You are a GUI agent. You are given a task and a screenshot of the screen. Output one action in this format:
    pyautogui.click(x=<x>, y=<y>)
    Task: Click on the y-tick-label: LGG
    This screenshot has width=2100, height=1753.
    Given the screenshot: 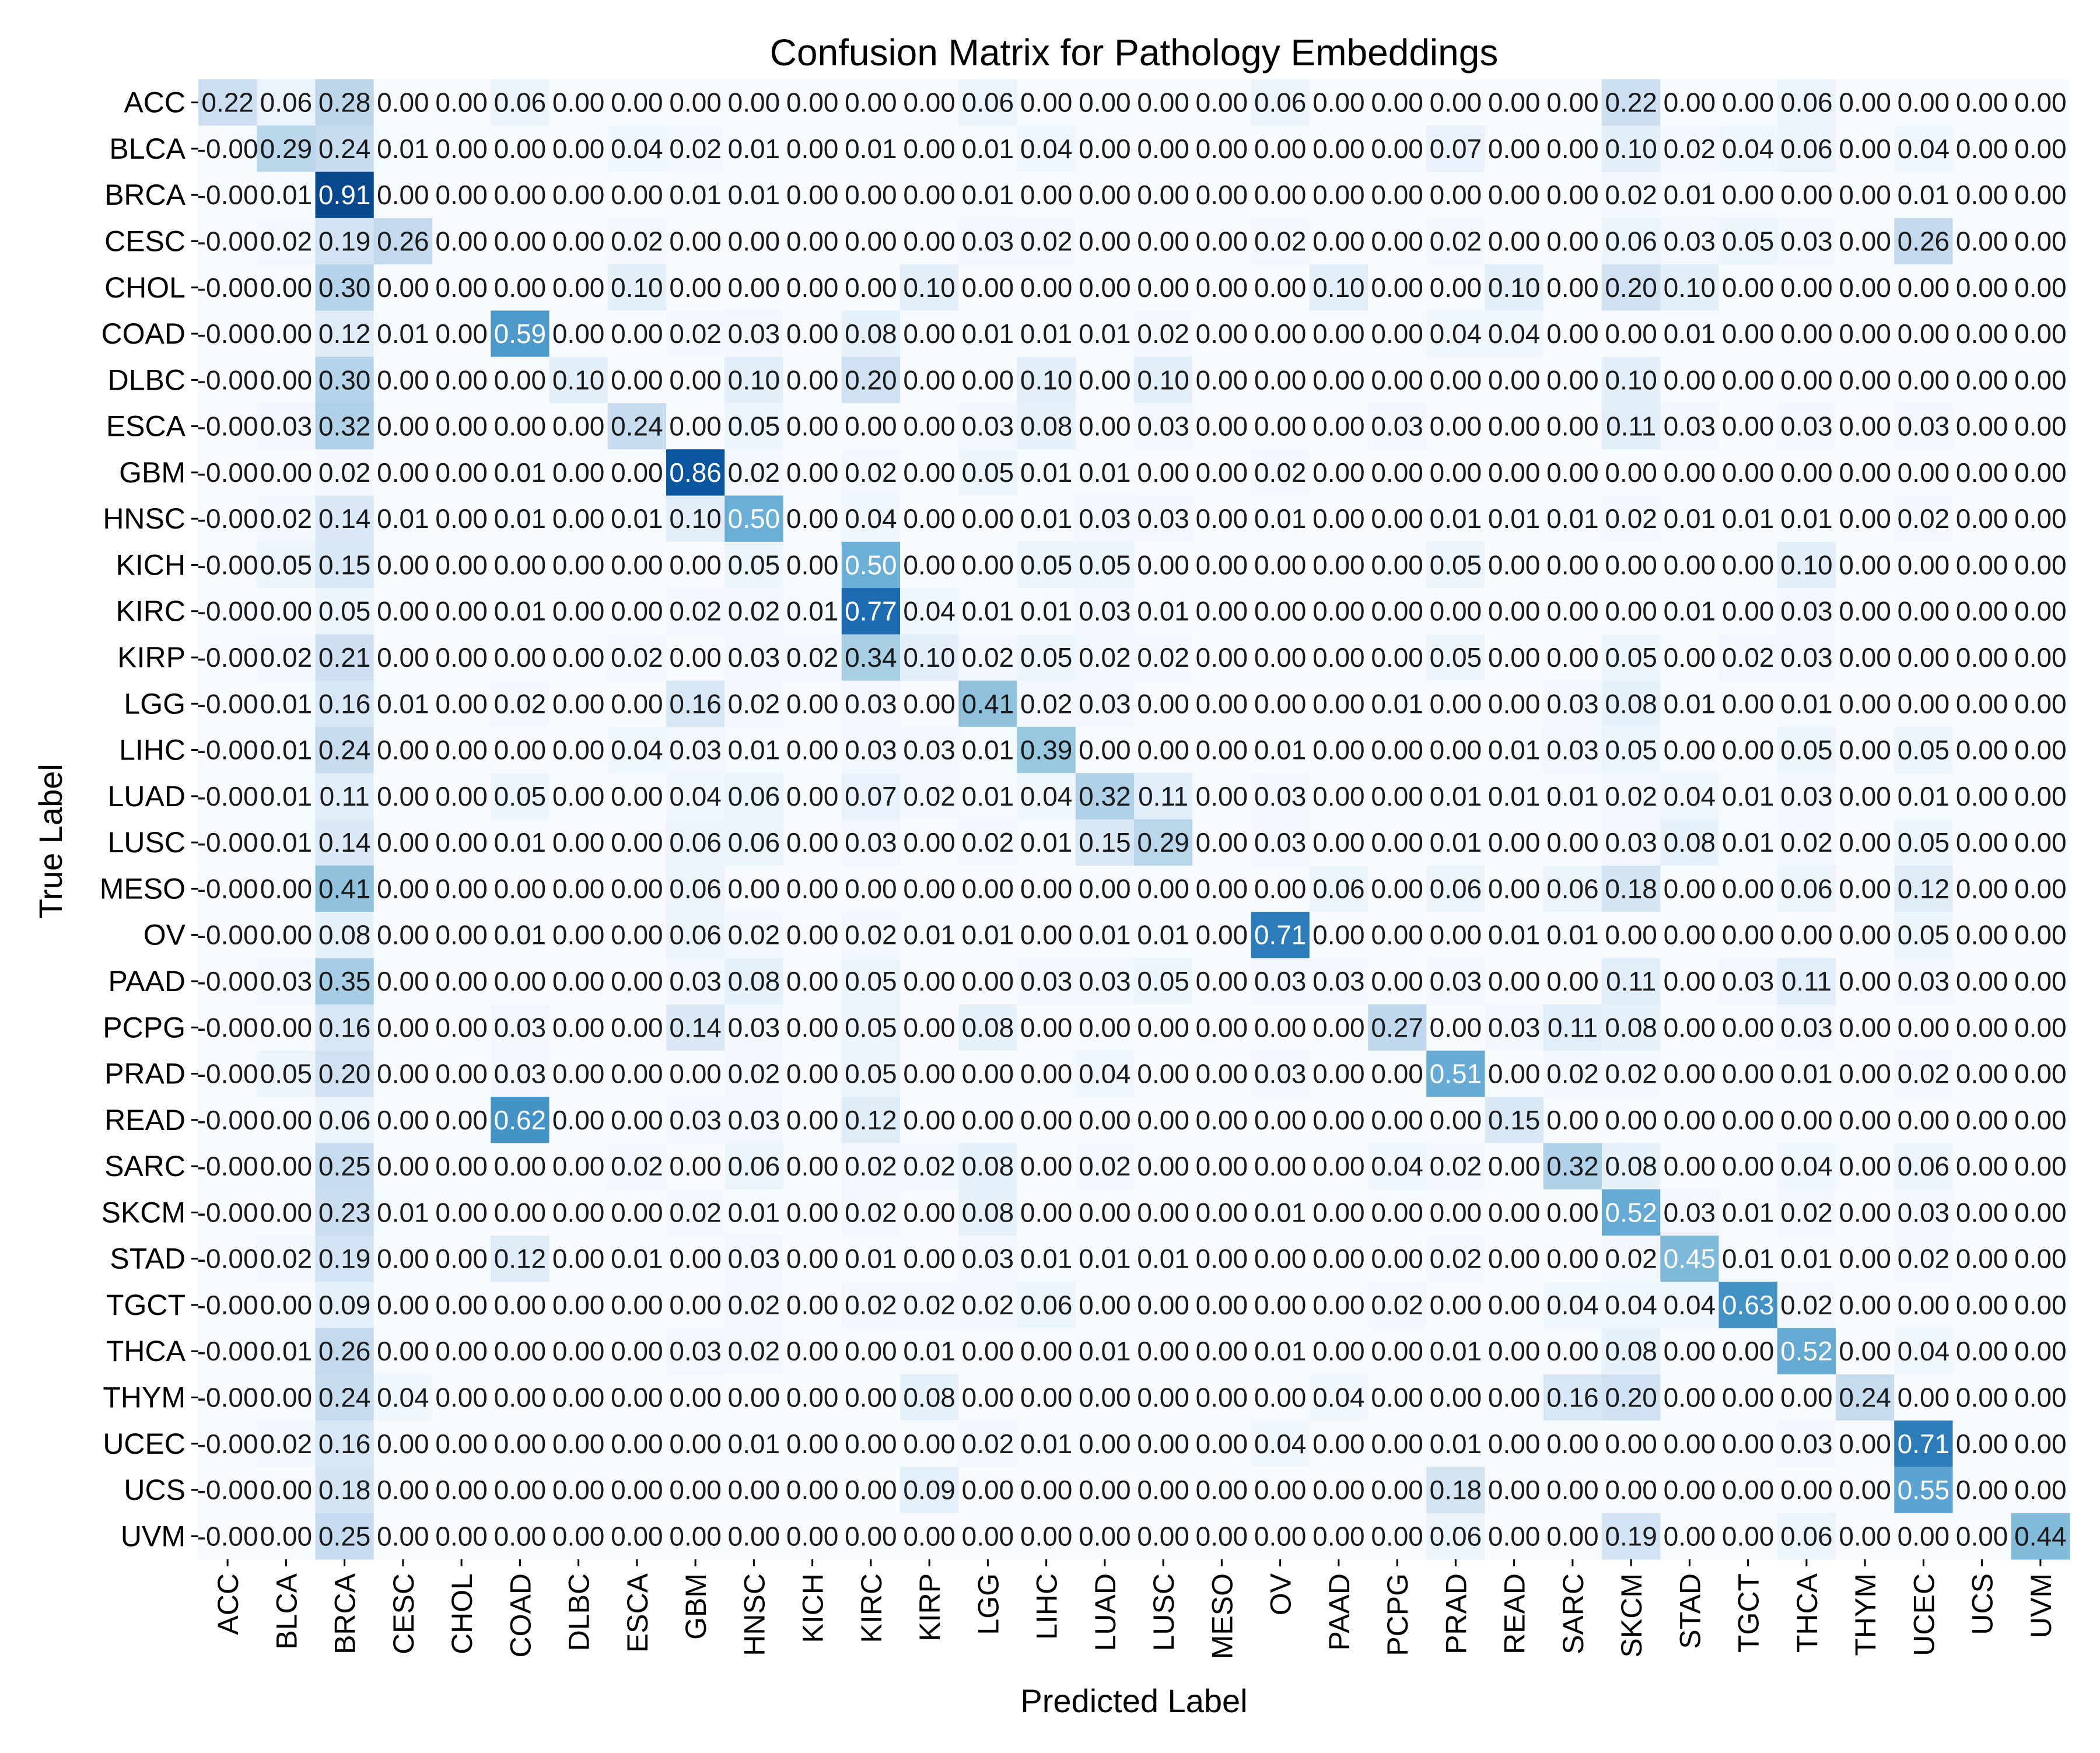 What is the action you would take?
    pyautogui.click(x=155, y=703)
    